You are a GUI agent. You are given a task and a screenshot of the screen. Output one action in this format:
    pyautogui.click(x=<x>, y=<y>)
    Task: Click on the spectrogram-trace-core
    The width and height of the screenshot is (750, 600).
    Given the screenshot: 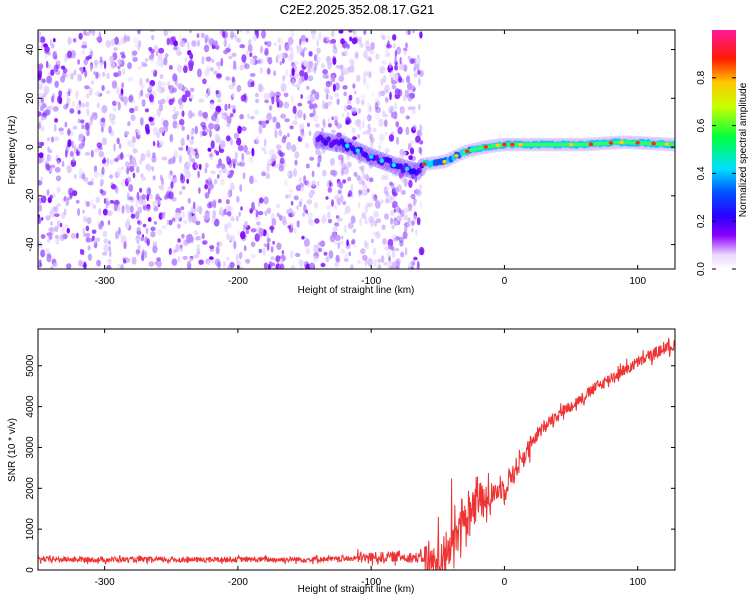 What is the action you would take?
    pyautogui.click(x=673, y=144)
    